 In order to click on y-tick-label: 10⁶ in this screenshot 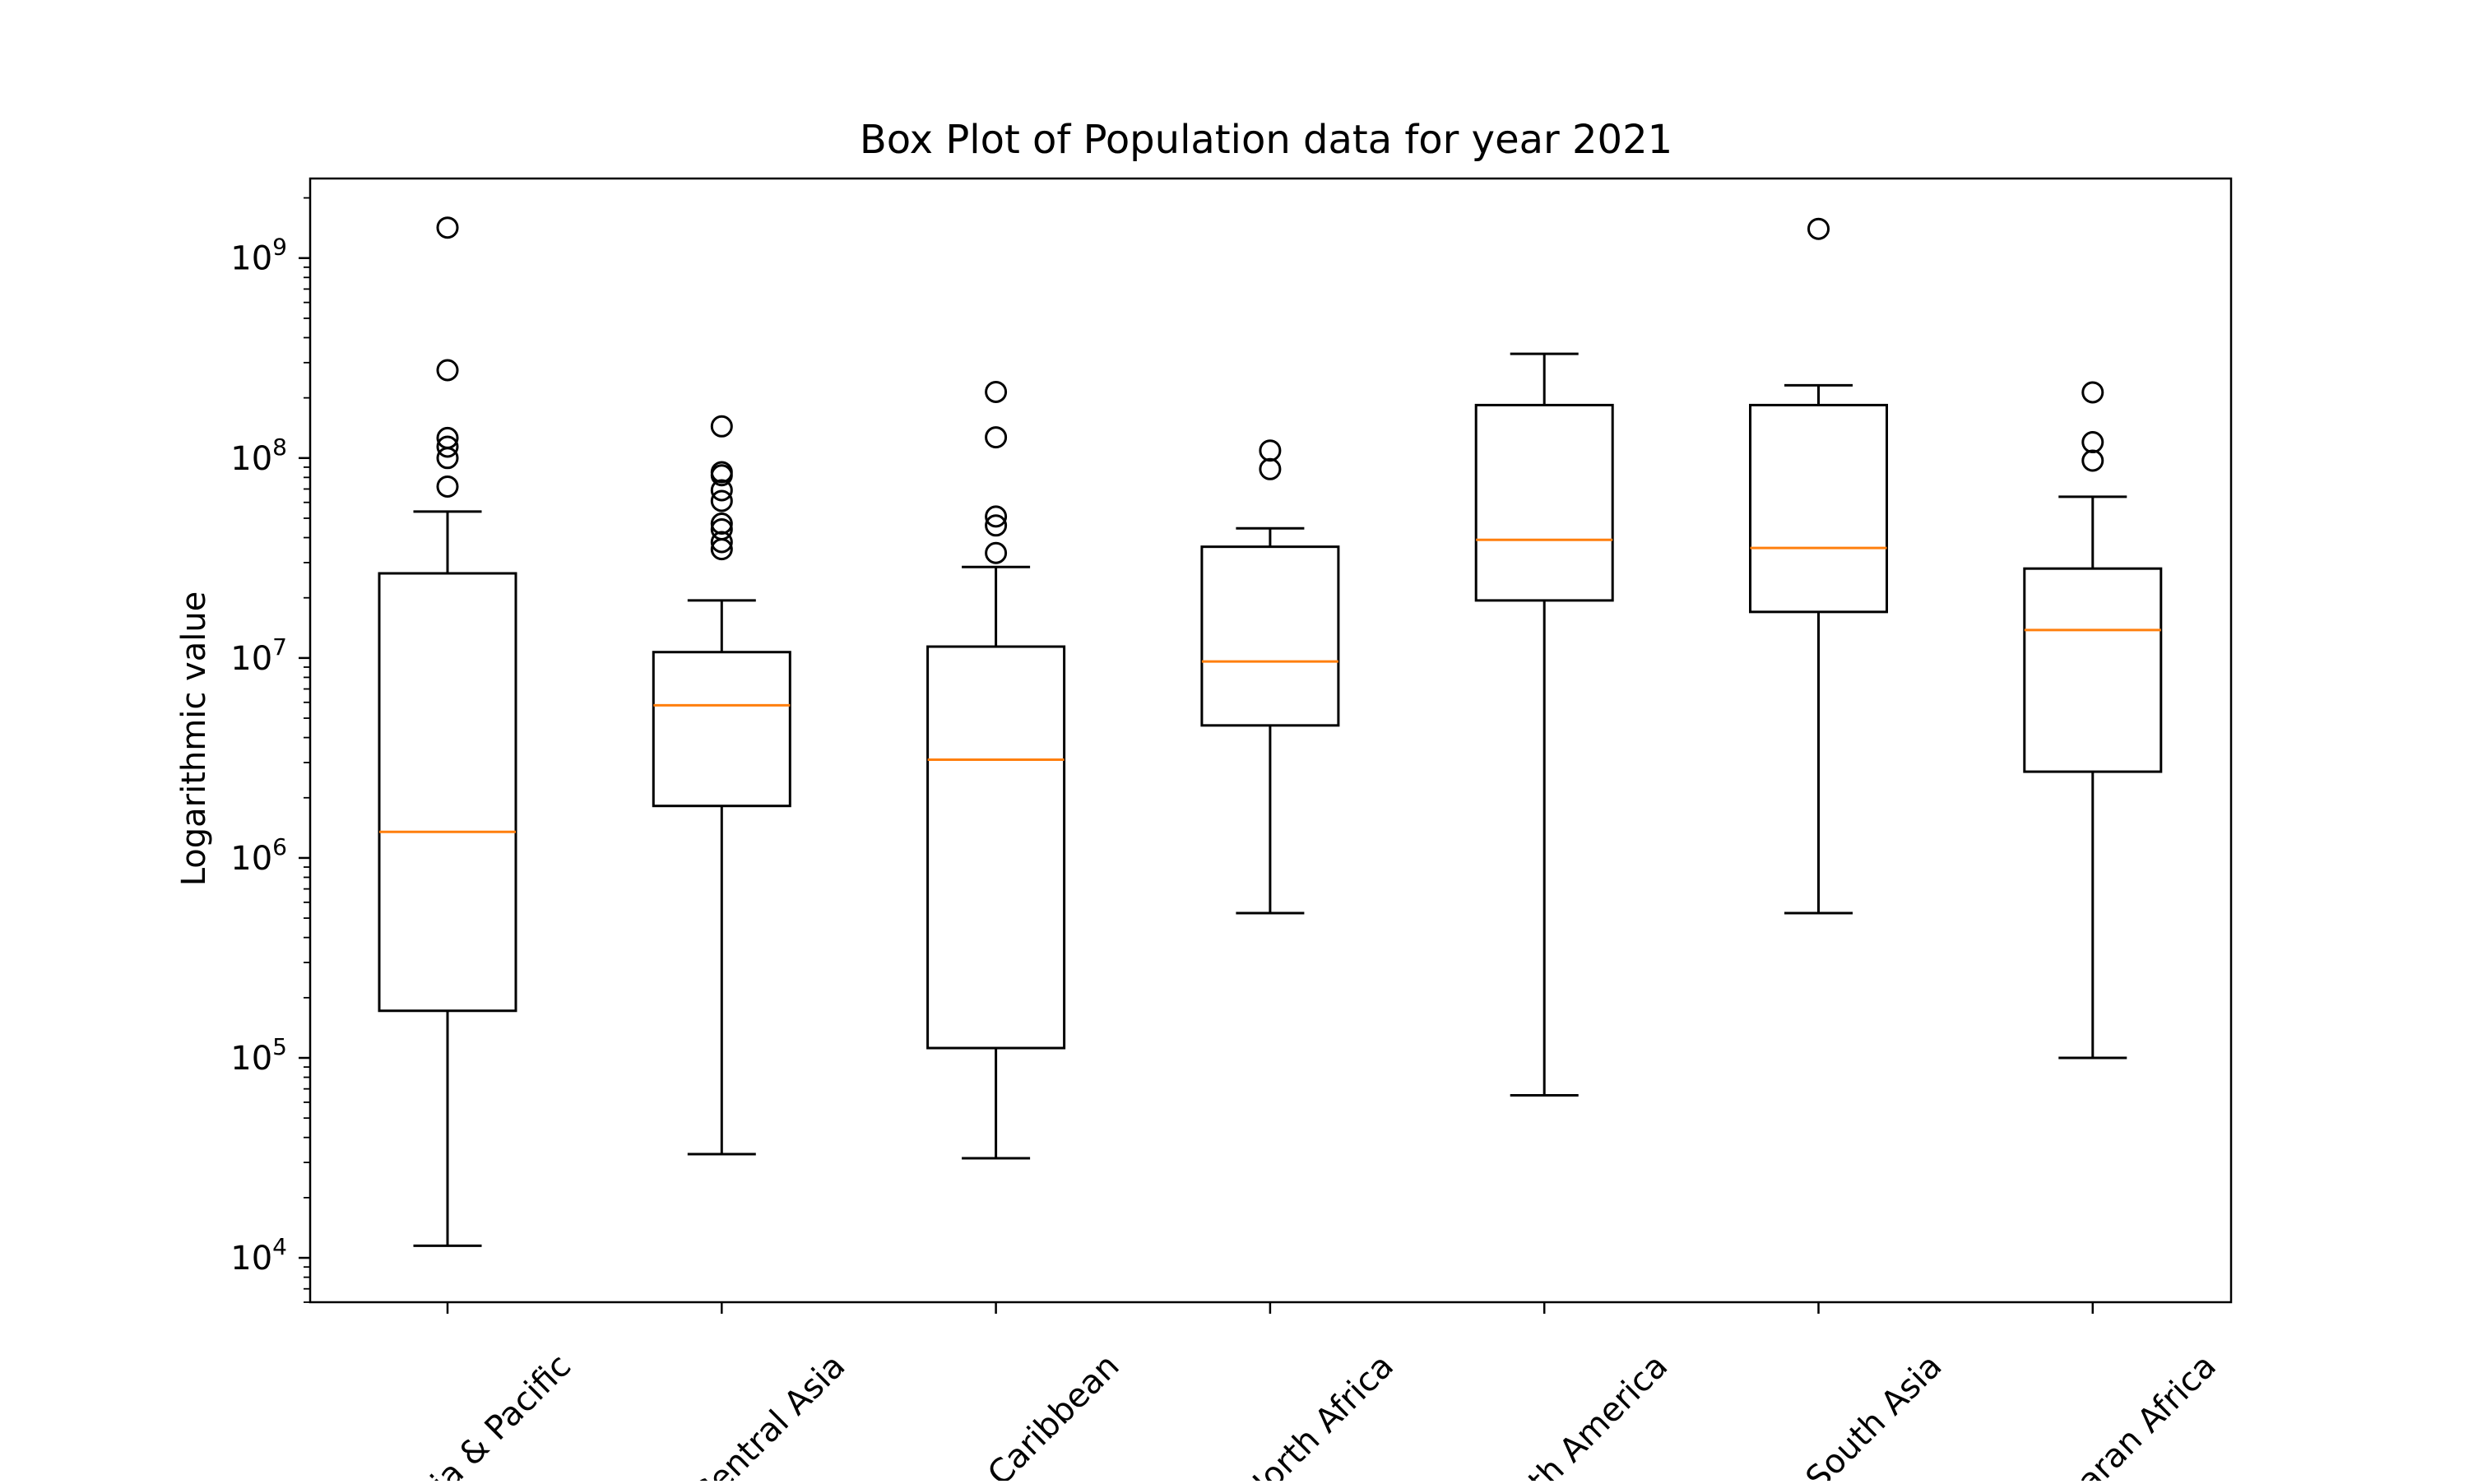, I will do `click(258, 855)`.